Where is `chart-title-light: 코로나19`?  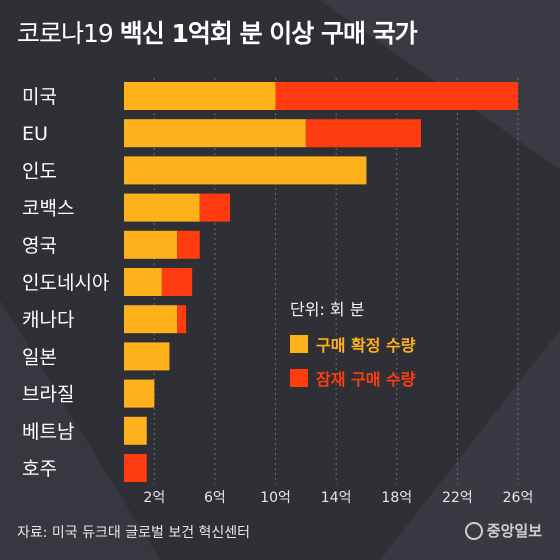
chart-title-light: 코로나19 is located at coordinates (65, 33).